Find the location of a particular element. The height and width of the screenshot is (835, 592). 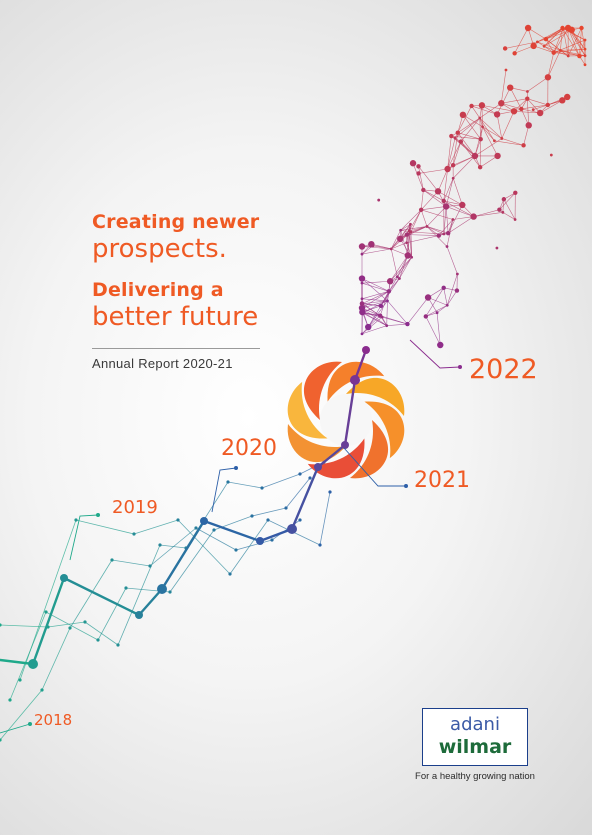

headline-line-1: Creating newer is located at coordinates (176, 222).